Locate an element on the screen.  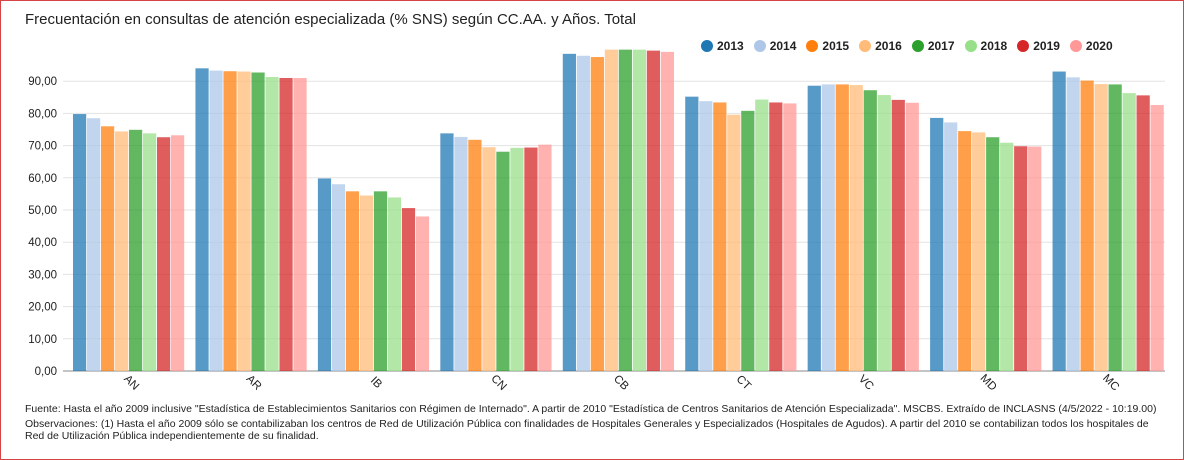
legend-item: 2019 is located at coordinates (1038, 46).